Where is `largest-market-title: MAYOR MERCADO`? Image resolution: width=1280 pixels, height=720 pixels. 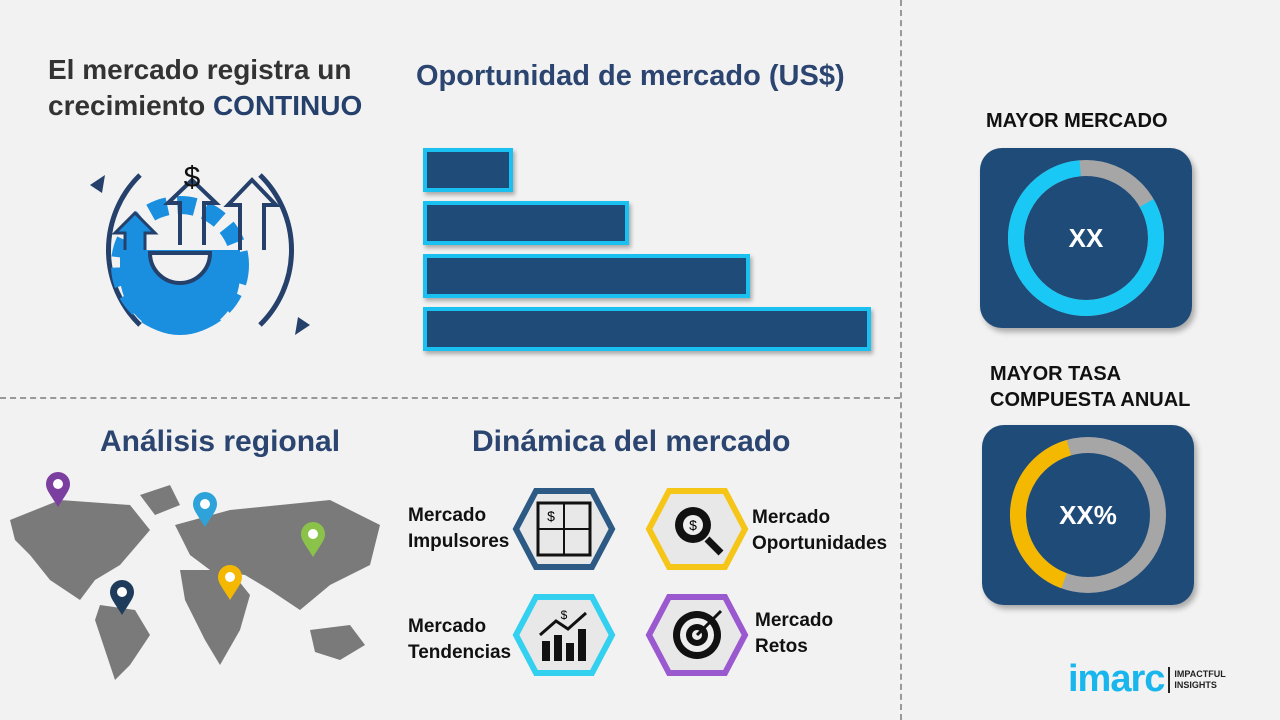 largest-market-title: MAYOR MERCADO is located at coordinates (1077, 121).